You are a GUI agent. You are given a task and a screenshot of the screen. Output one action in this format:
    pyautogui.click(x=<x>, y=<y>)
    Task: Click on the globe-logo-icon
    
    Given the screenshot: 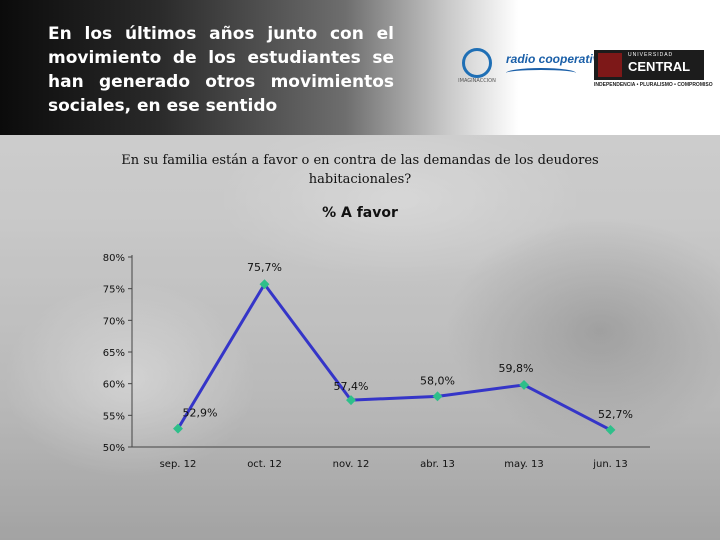 What is the action you would take?
    pyautogui.click(x=477, y=63)
    